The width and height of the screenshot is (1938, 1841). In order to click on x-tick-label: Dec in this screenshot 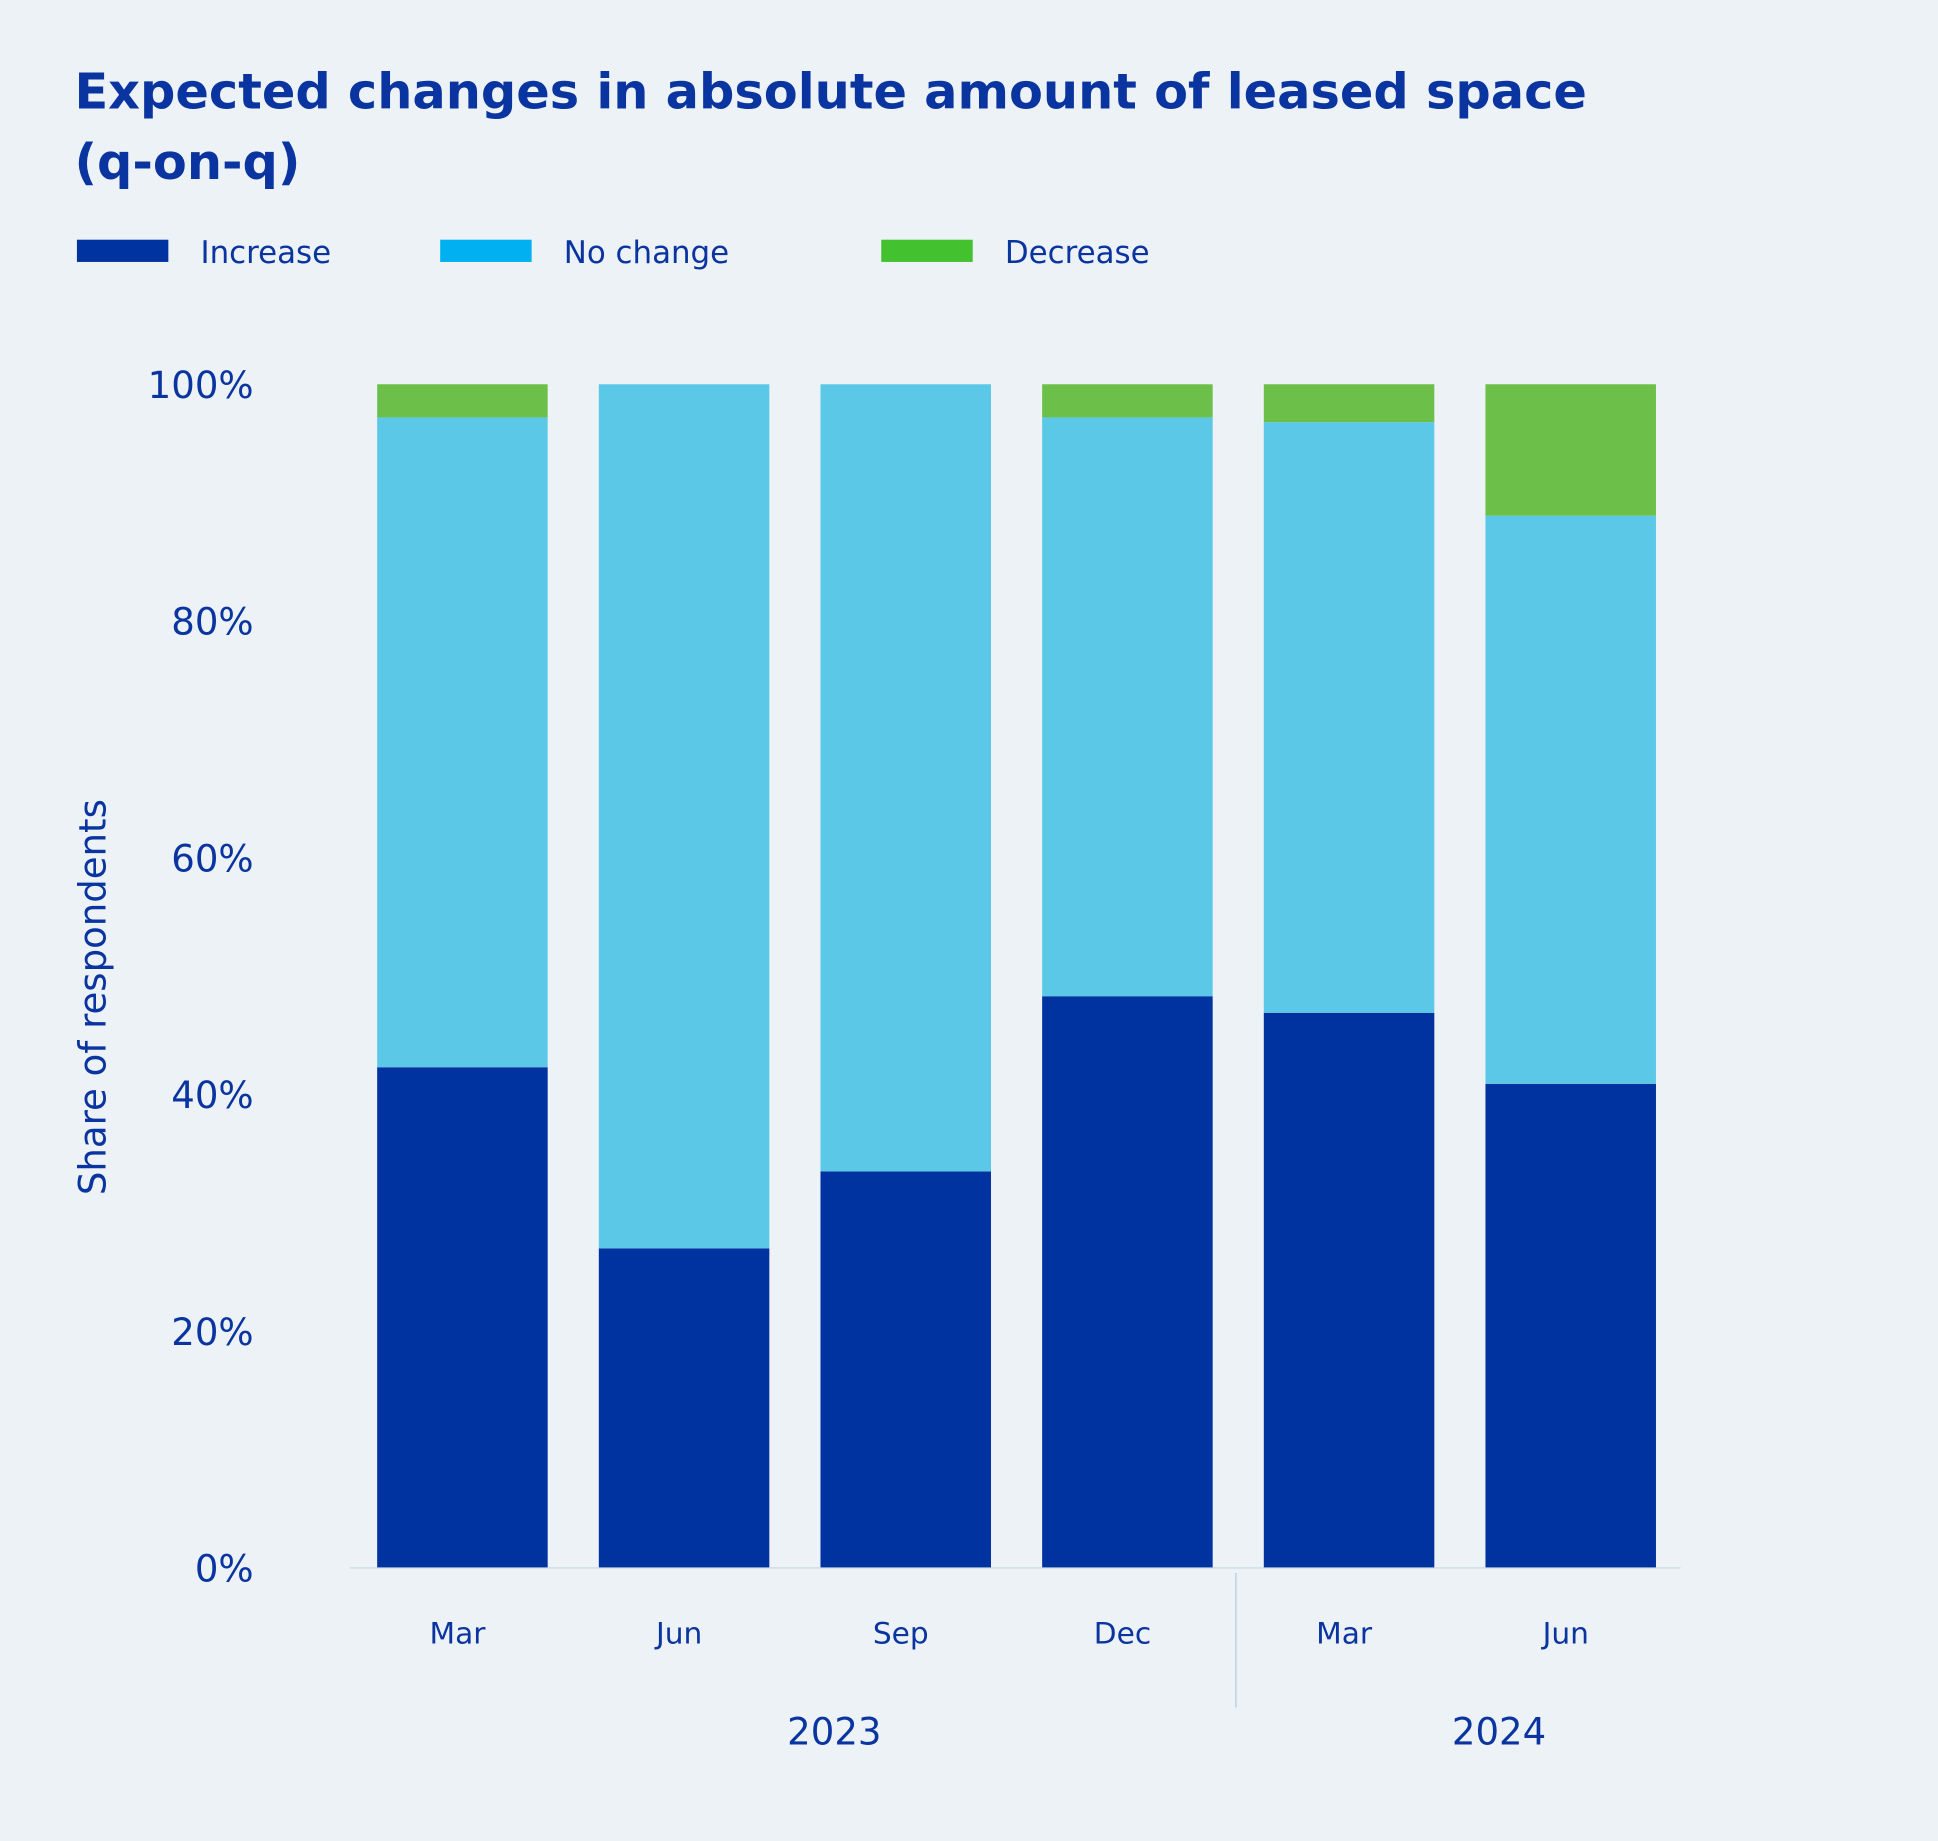, I will do `click(1122, 1632)`.